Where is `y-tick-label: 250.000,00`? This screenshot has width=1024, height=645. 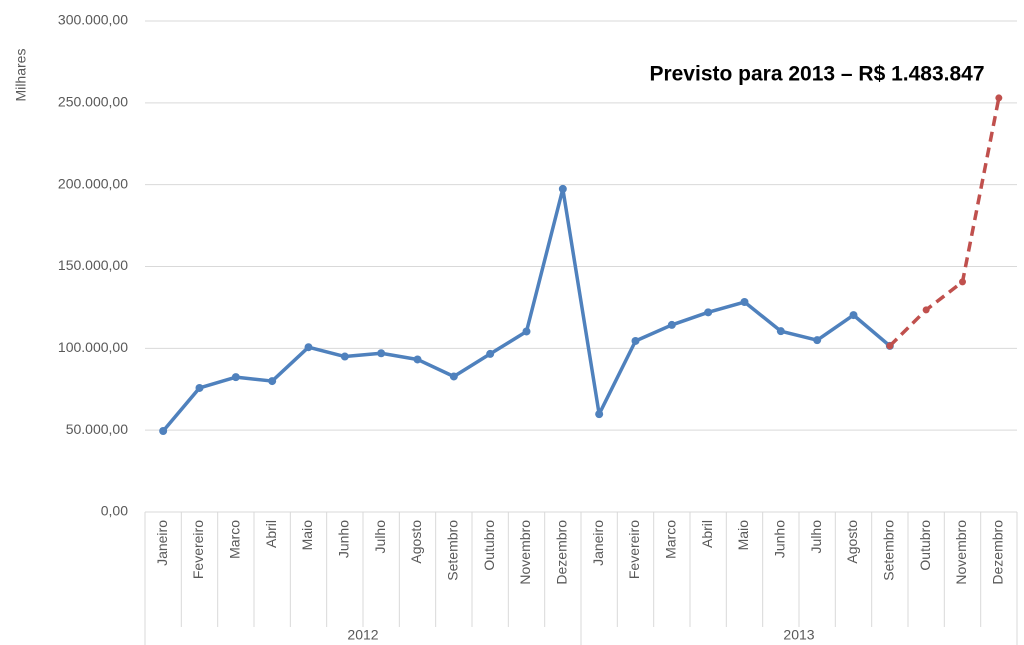 y-tick-label: 250.000,00 is located at coordinates (93, 102).